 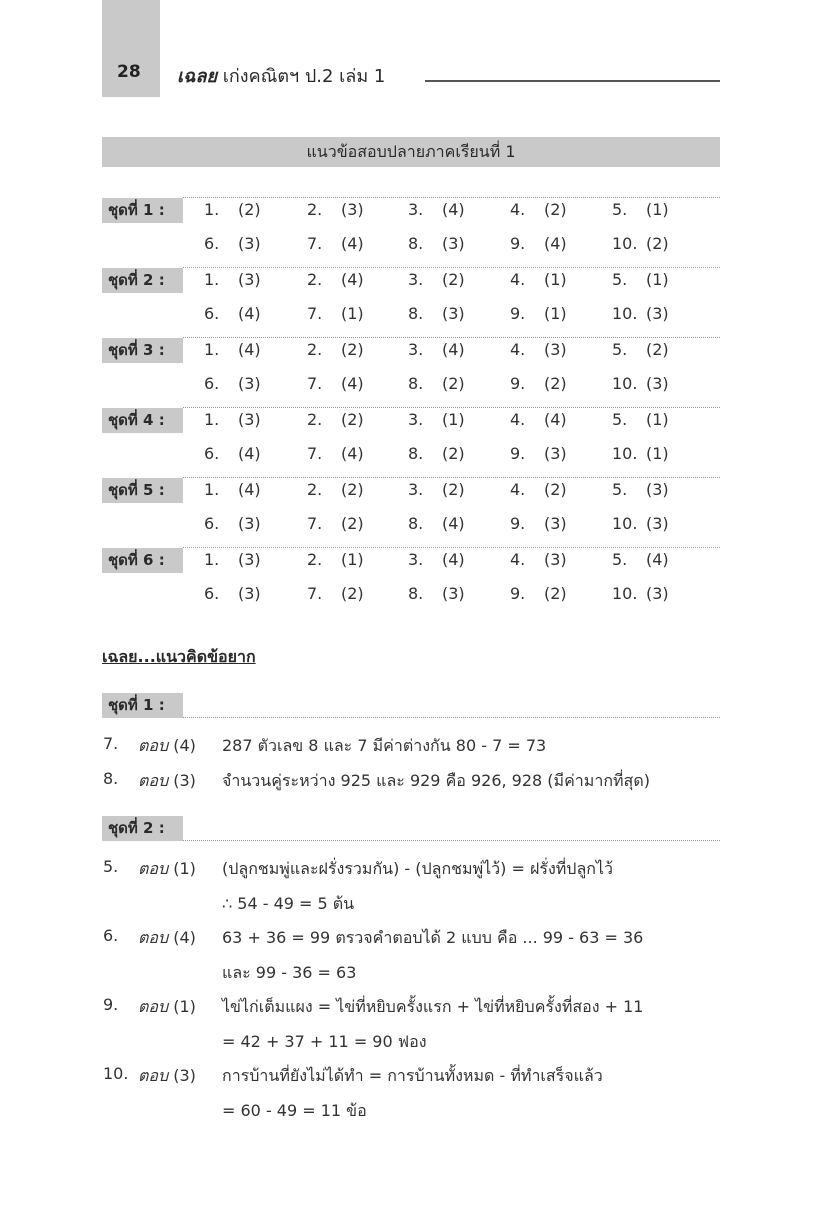 I want to click on answer-label: ตอบ (4), so click(x=167, y=746).